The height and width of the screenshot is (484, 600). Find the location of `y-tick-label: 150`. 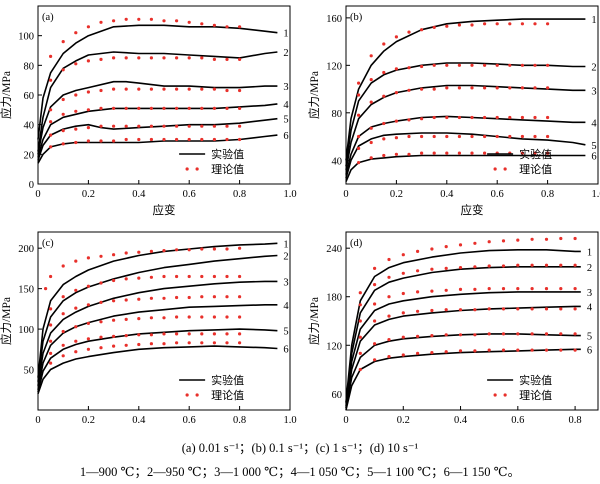

y-tick-label: 150 is located at coordinates (26, 290).